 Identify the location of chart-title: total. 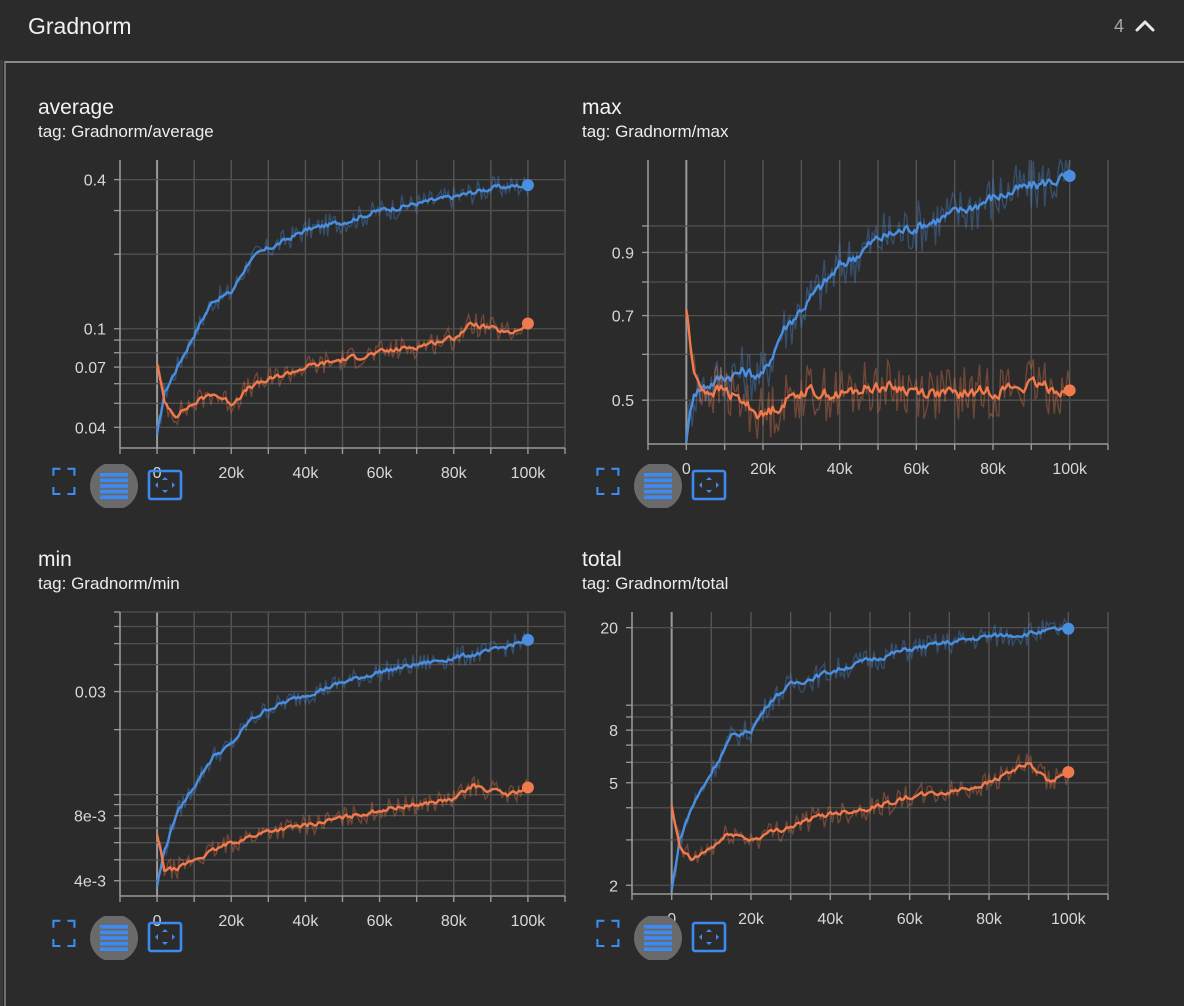
(602, 559).